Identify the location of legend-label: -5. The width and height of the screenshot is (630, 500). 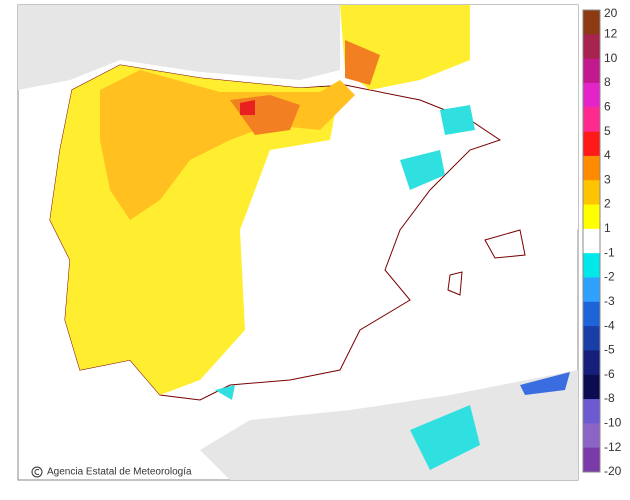
(609, 350).